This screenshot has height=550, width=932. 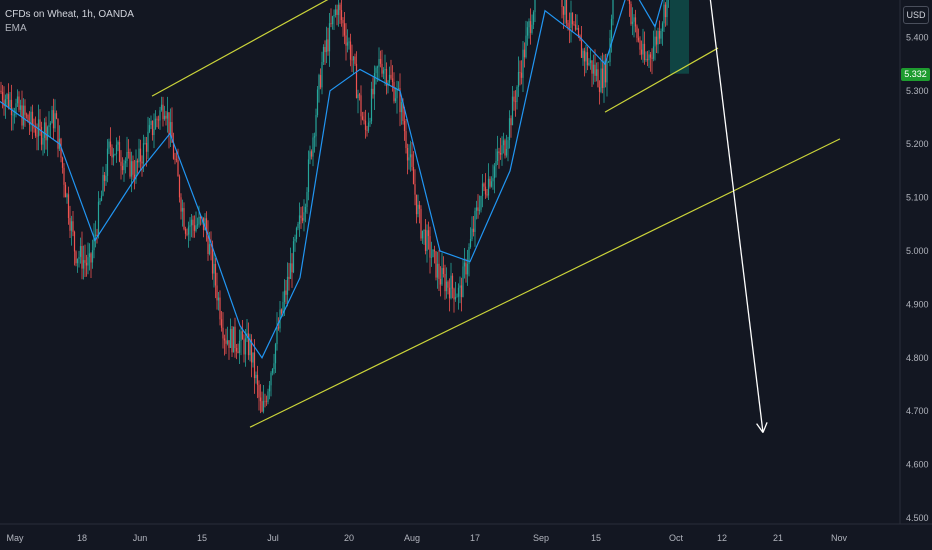 I want to click on arrow-head, so click(x=765, y=427).